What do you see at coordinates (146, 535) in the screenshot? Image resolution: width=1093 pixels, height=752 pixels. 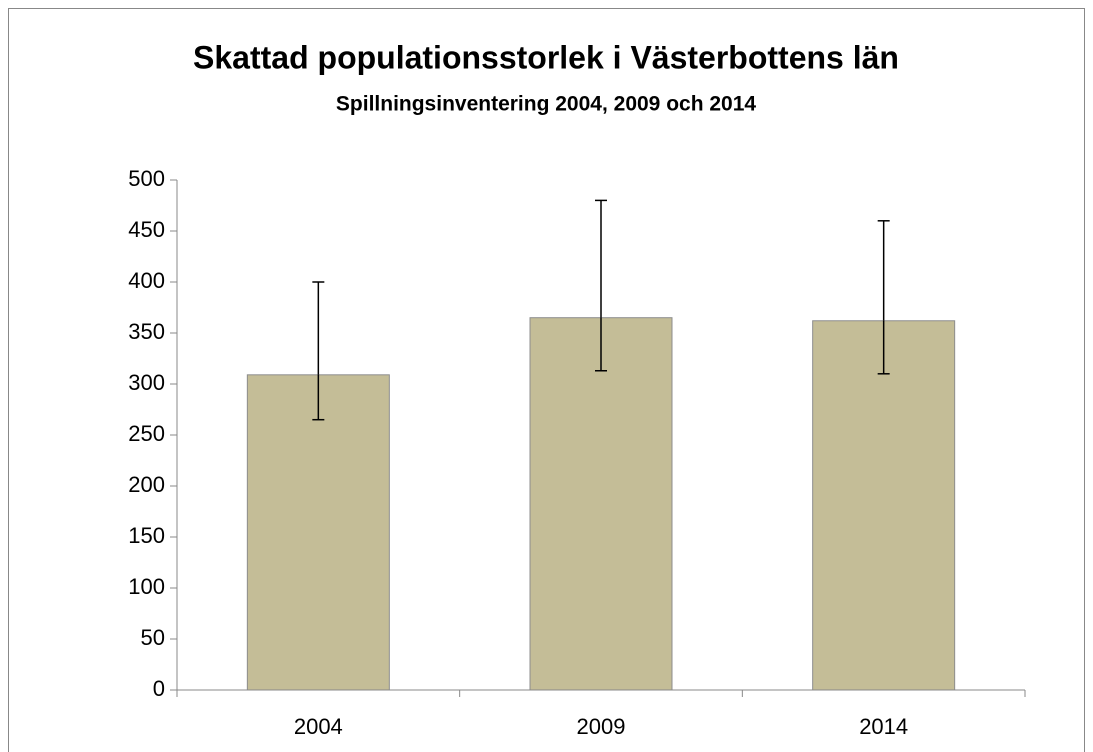 I see `y-tick-label: 150` at bounding box center [146, 535].